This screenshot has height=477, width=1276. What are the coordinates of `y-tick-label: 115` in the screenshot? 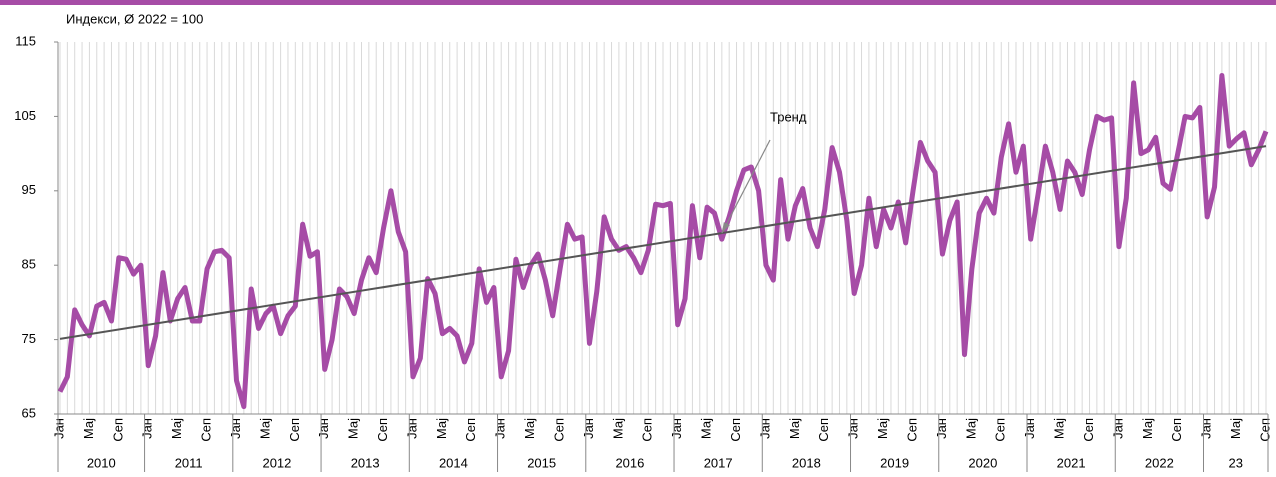 It's located at (25, 40).